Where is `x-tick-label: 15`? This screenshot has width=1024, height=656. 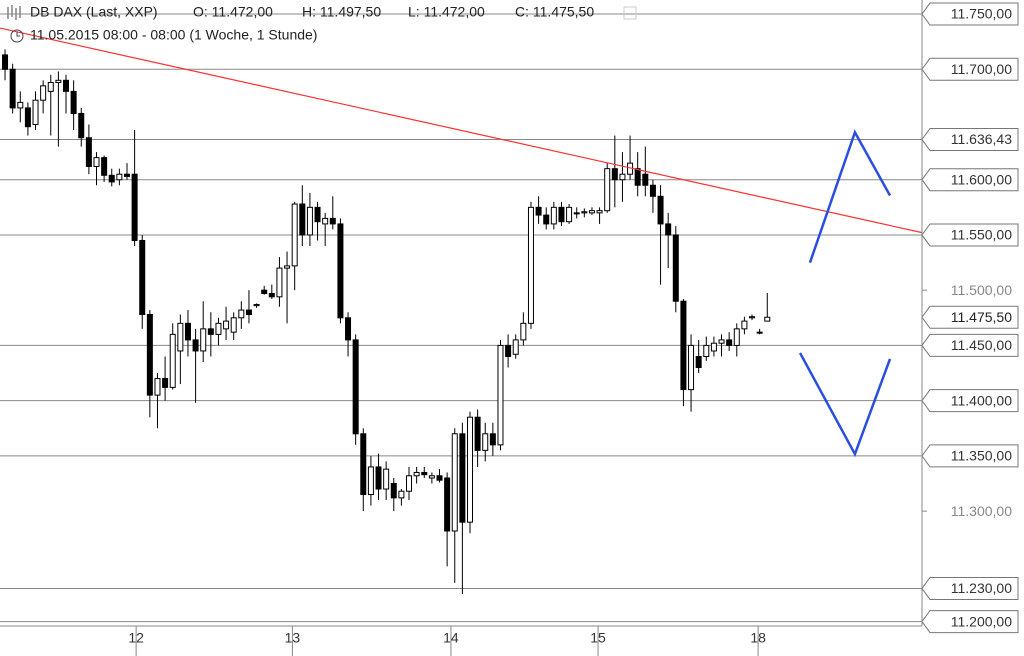
x-tick-label: 15 is located at coordinates (598, 638).